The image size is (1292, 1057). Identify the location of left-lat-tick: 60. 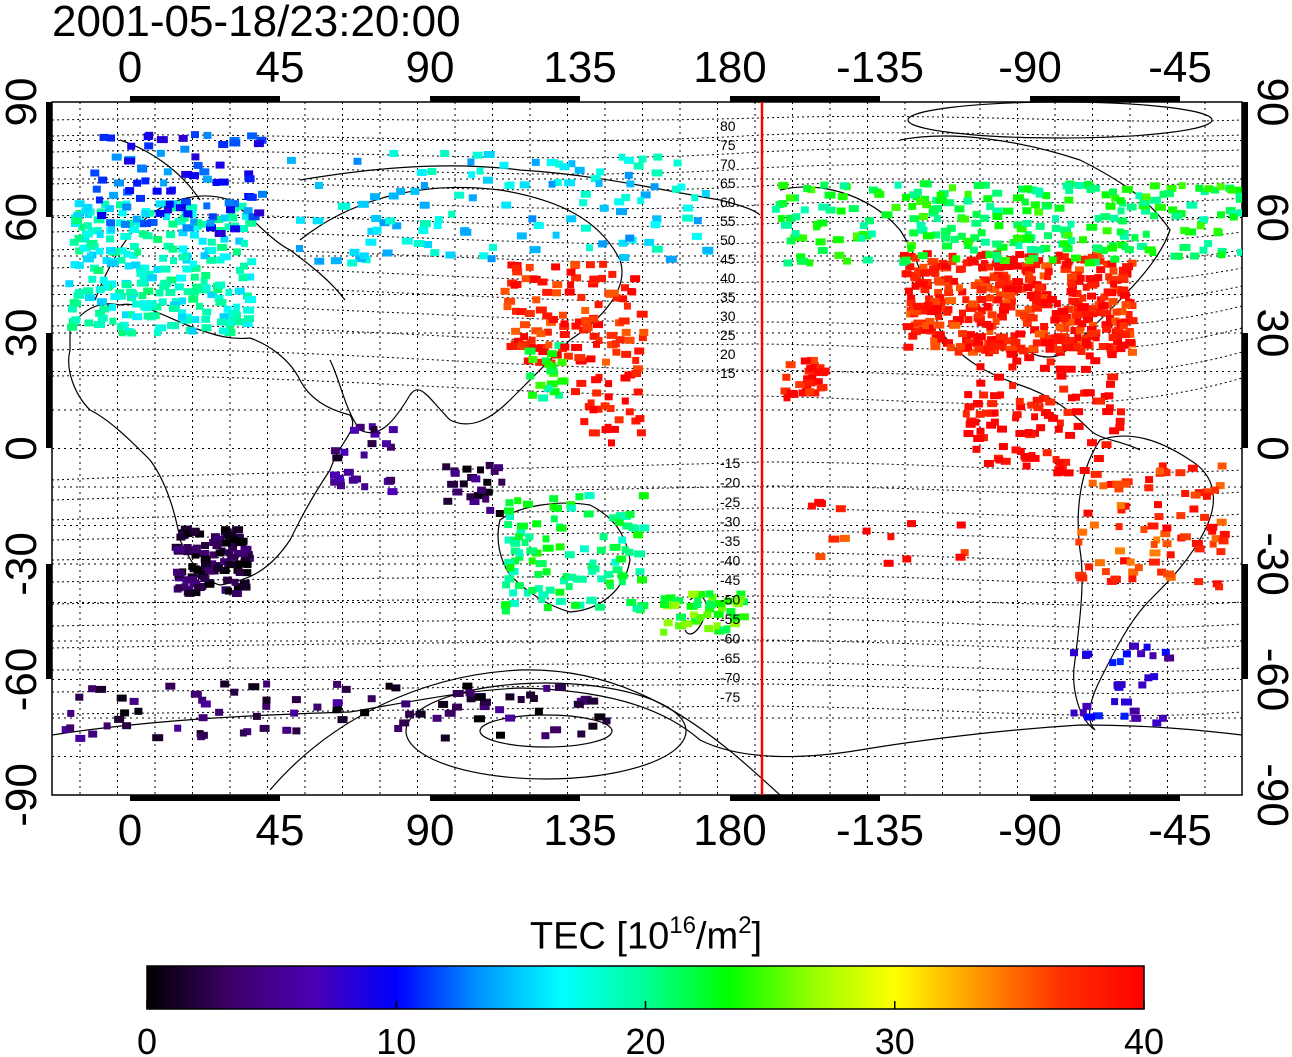
(23, 217).